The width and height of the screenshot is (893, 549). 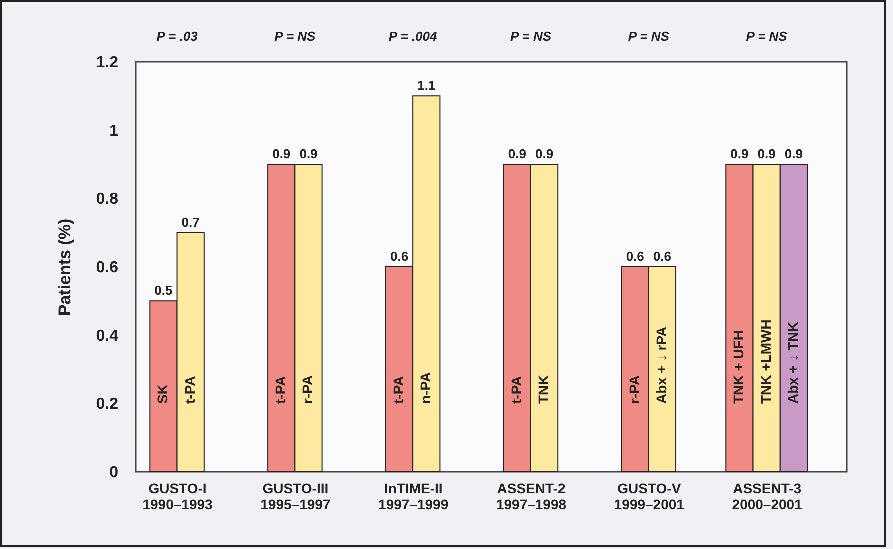 What do you see at coordinates (792, 363) in the screenshot?
I see `annotation: Abx + ↓ TNK` at bounding box center [792, 363].